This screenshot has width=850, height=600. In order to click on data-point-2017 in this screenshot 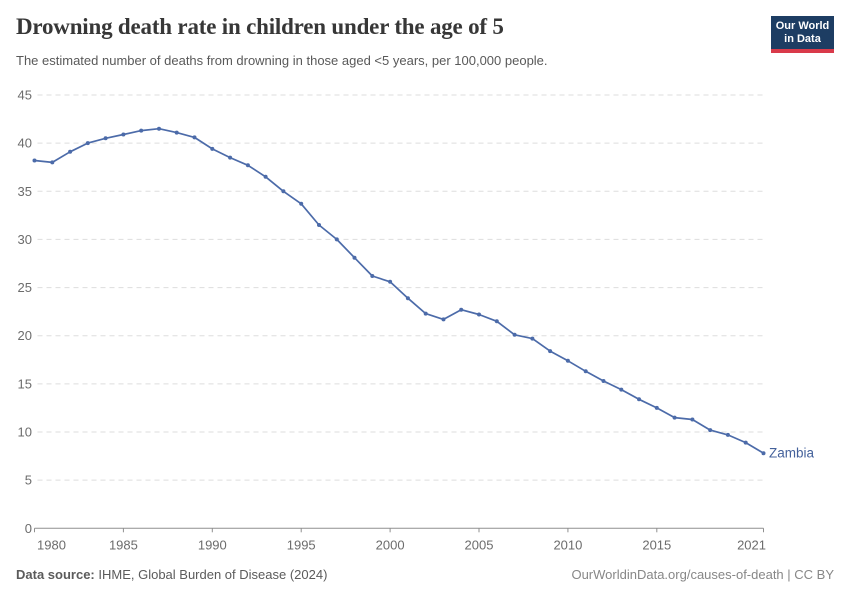, I will do `click(692, 419)`.